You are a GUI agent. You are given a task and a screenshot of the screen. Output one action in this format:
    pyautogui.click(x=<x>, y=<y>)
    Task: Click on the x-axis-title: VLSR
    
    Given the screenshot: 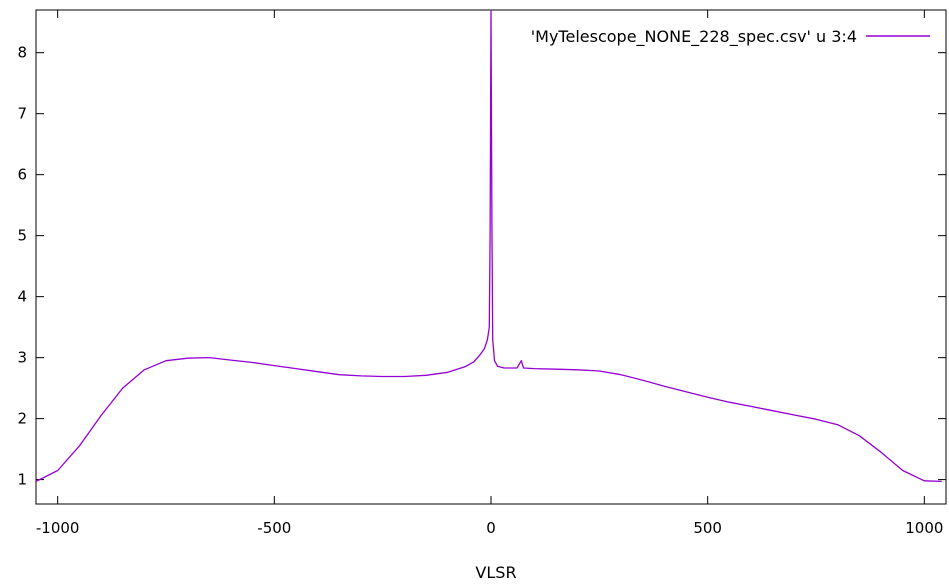 What is the action you would take?
    pyautogui.click(x=495, y=572)
    